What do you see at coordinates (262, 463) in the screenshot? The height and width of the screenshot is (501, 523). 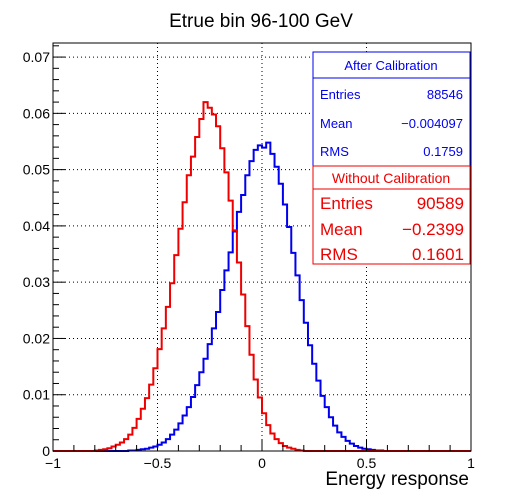 I see `x-tick-label: 0` at bounding box center [262, 463].